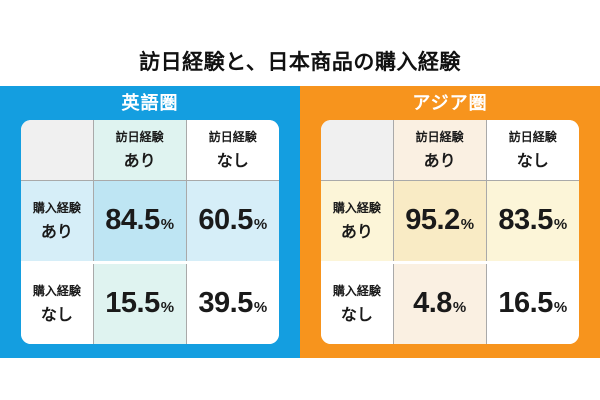 This screenshot has height=400, width=600. Describe the element at coordinates (132, 220) in the screenshot. I see `value-number: 84.5` at that location.